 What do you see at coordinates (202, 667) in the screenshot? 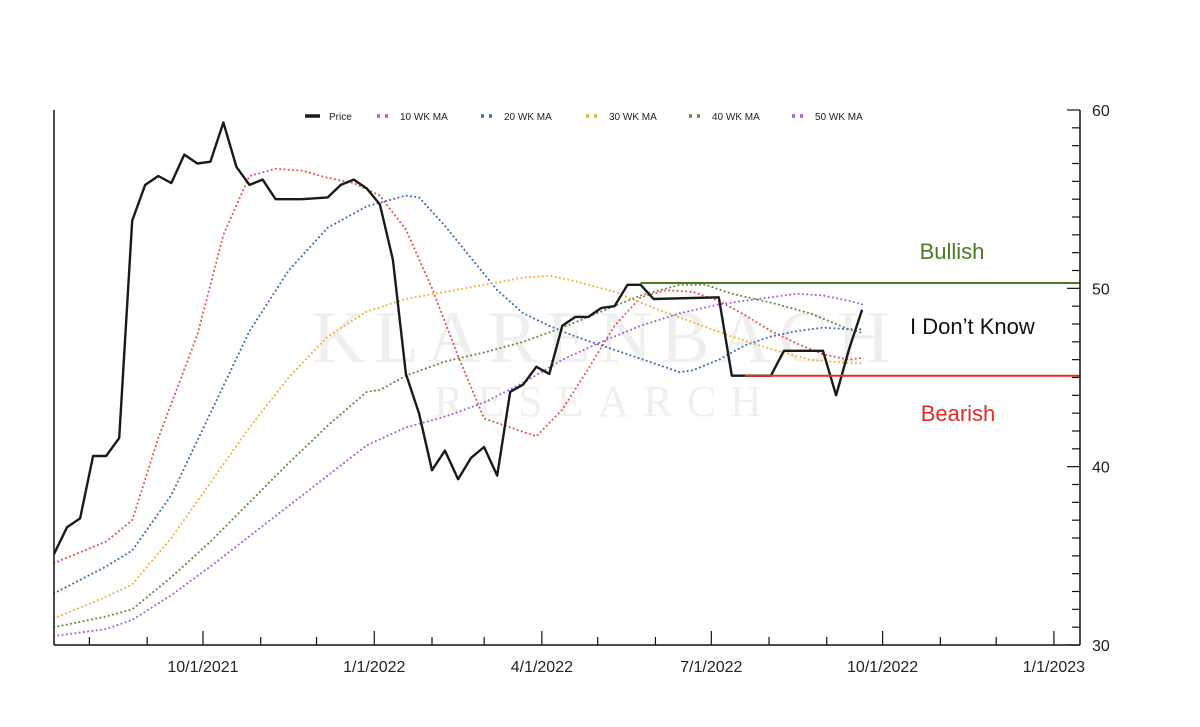
I see `x-tick-label: 10/1/2021` at bounding box center [202, 667].